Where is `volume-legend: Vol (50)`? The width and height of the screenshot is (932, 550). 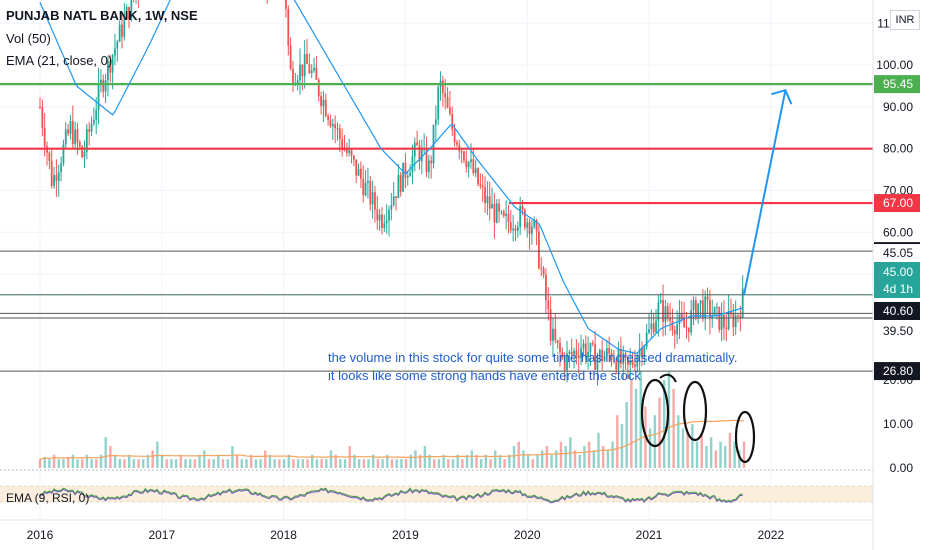 volume-legend: Vol (50) is located at coordinates (28, 38).